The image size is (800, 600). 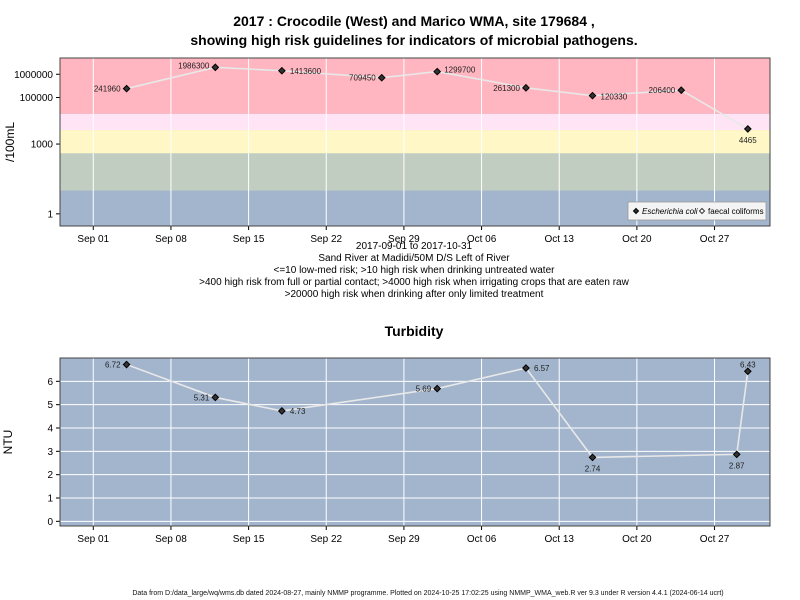 I want to click on data-label: 1299700, so click(x=460, y=70).